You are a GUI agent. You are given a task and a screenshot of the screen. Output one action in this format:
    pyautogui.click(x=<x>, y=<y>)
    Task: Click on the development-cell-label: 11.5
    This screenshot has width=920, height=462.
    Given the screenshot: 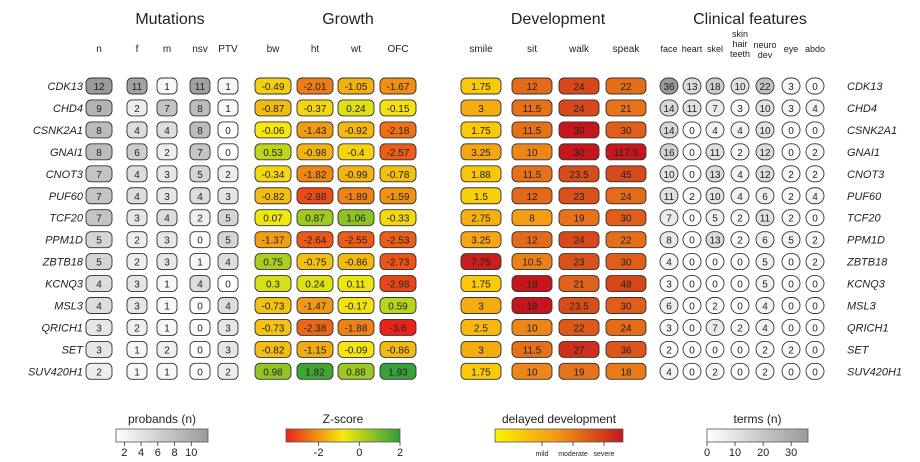 What is the action you would take?
    pyautogui.click(x=532, y=350)
    